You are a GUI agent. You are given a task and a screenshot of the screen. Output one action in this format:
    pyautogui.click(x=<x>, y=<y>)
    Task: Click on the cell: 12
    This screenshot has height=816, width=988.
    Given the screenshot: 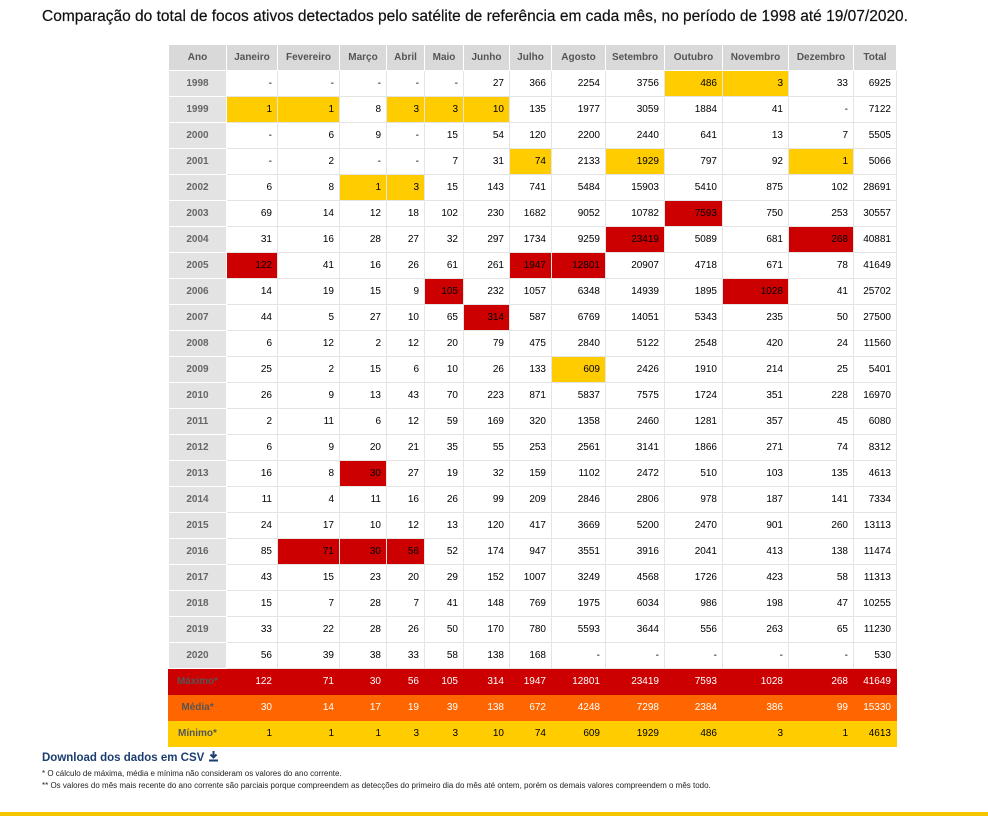 What is the action you would take?
    pyautogui.click(x=405, y=421)
    